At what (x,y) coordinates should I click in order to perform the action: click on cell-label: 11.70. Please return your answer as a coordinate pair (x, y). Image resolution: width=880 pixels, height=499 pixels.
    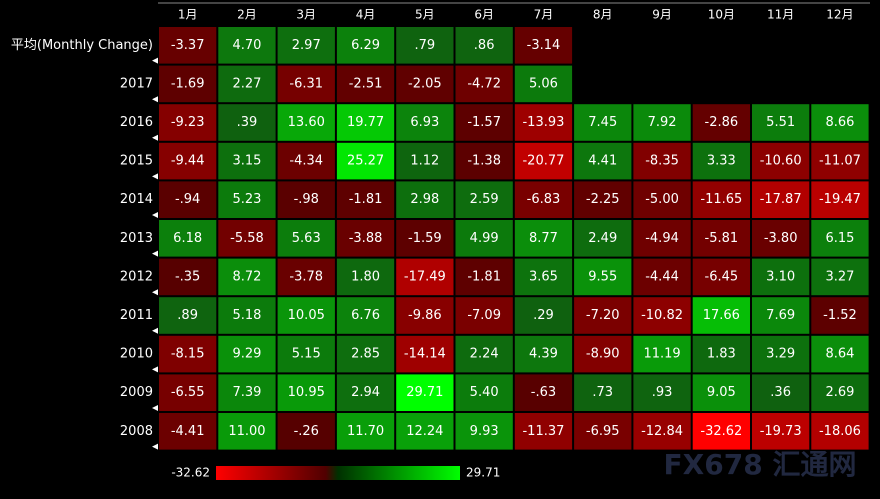
    Looking at the image, I should click on (365, 431).